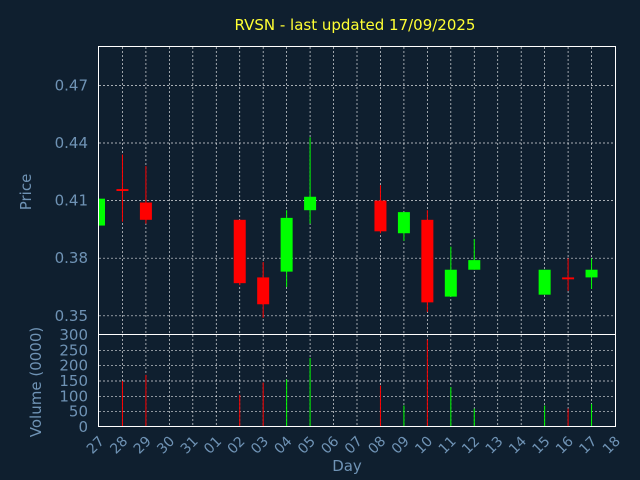  I want to click on day-tick-label: 03, so click(260, 446).